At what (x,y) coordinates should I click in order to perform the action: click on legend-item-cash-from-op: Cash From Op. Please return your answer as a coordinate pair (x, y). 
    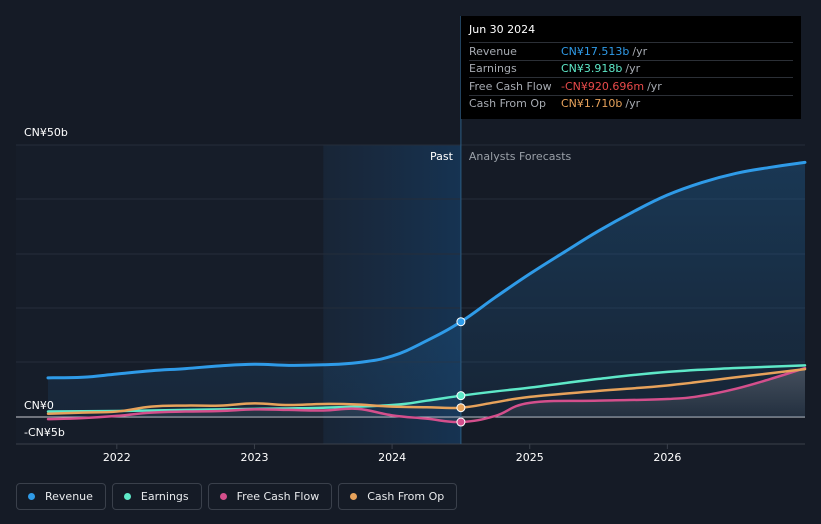
    Looking at the image, I should click on (398, 496).